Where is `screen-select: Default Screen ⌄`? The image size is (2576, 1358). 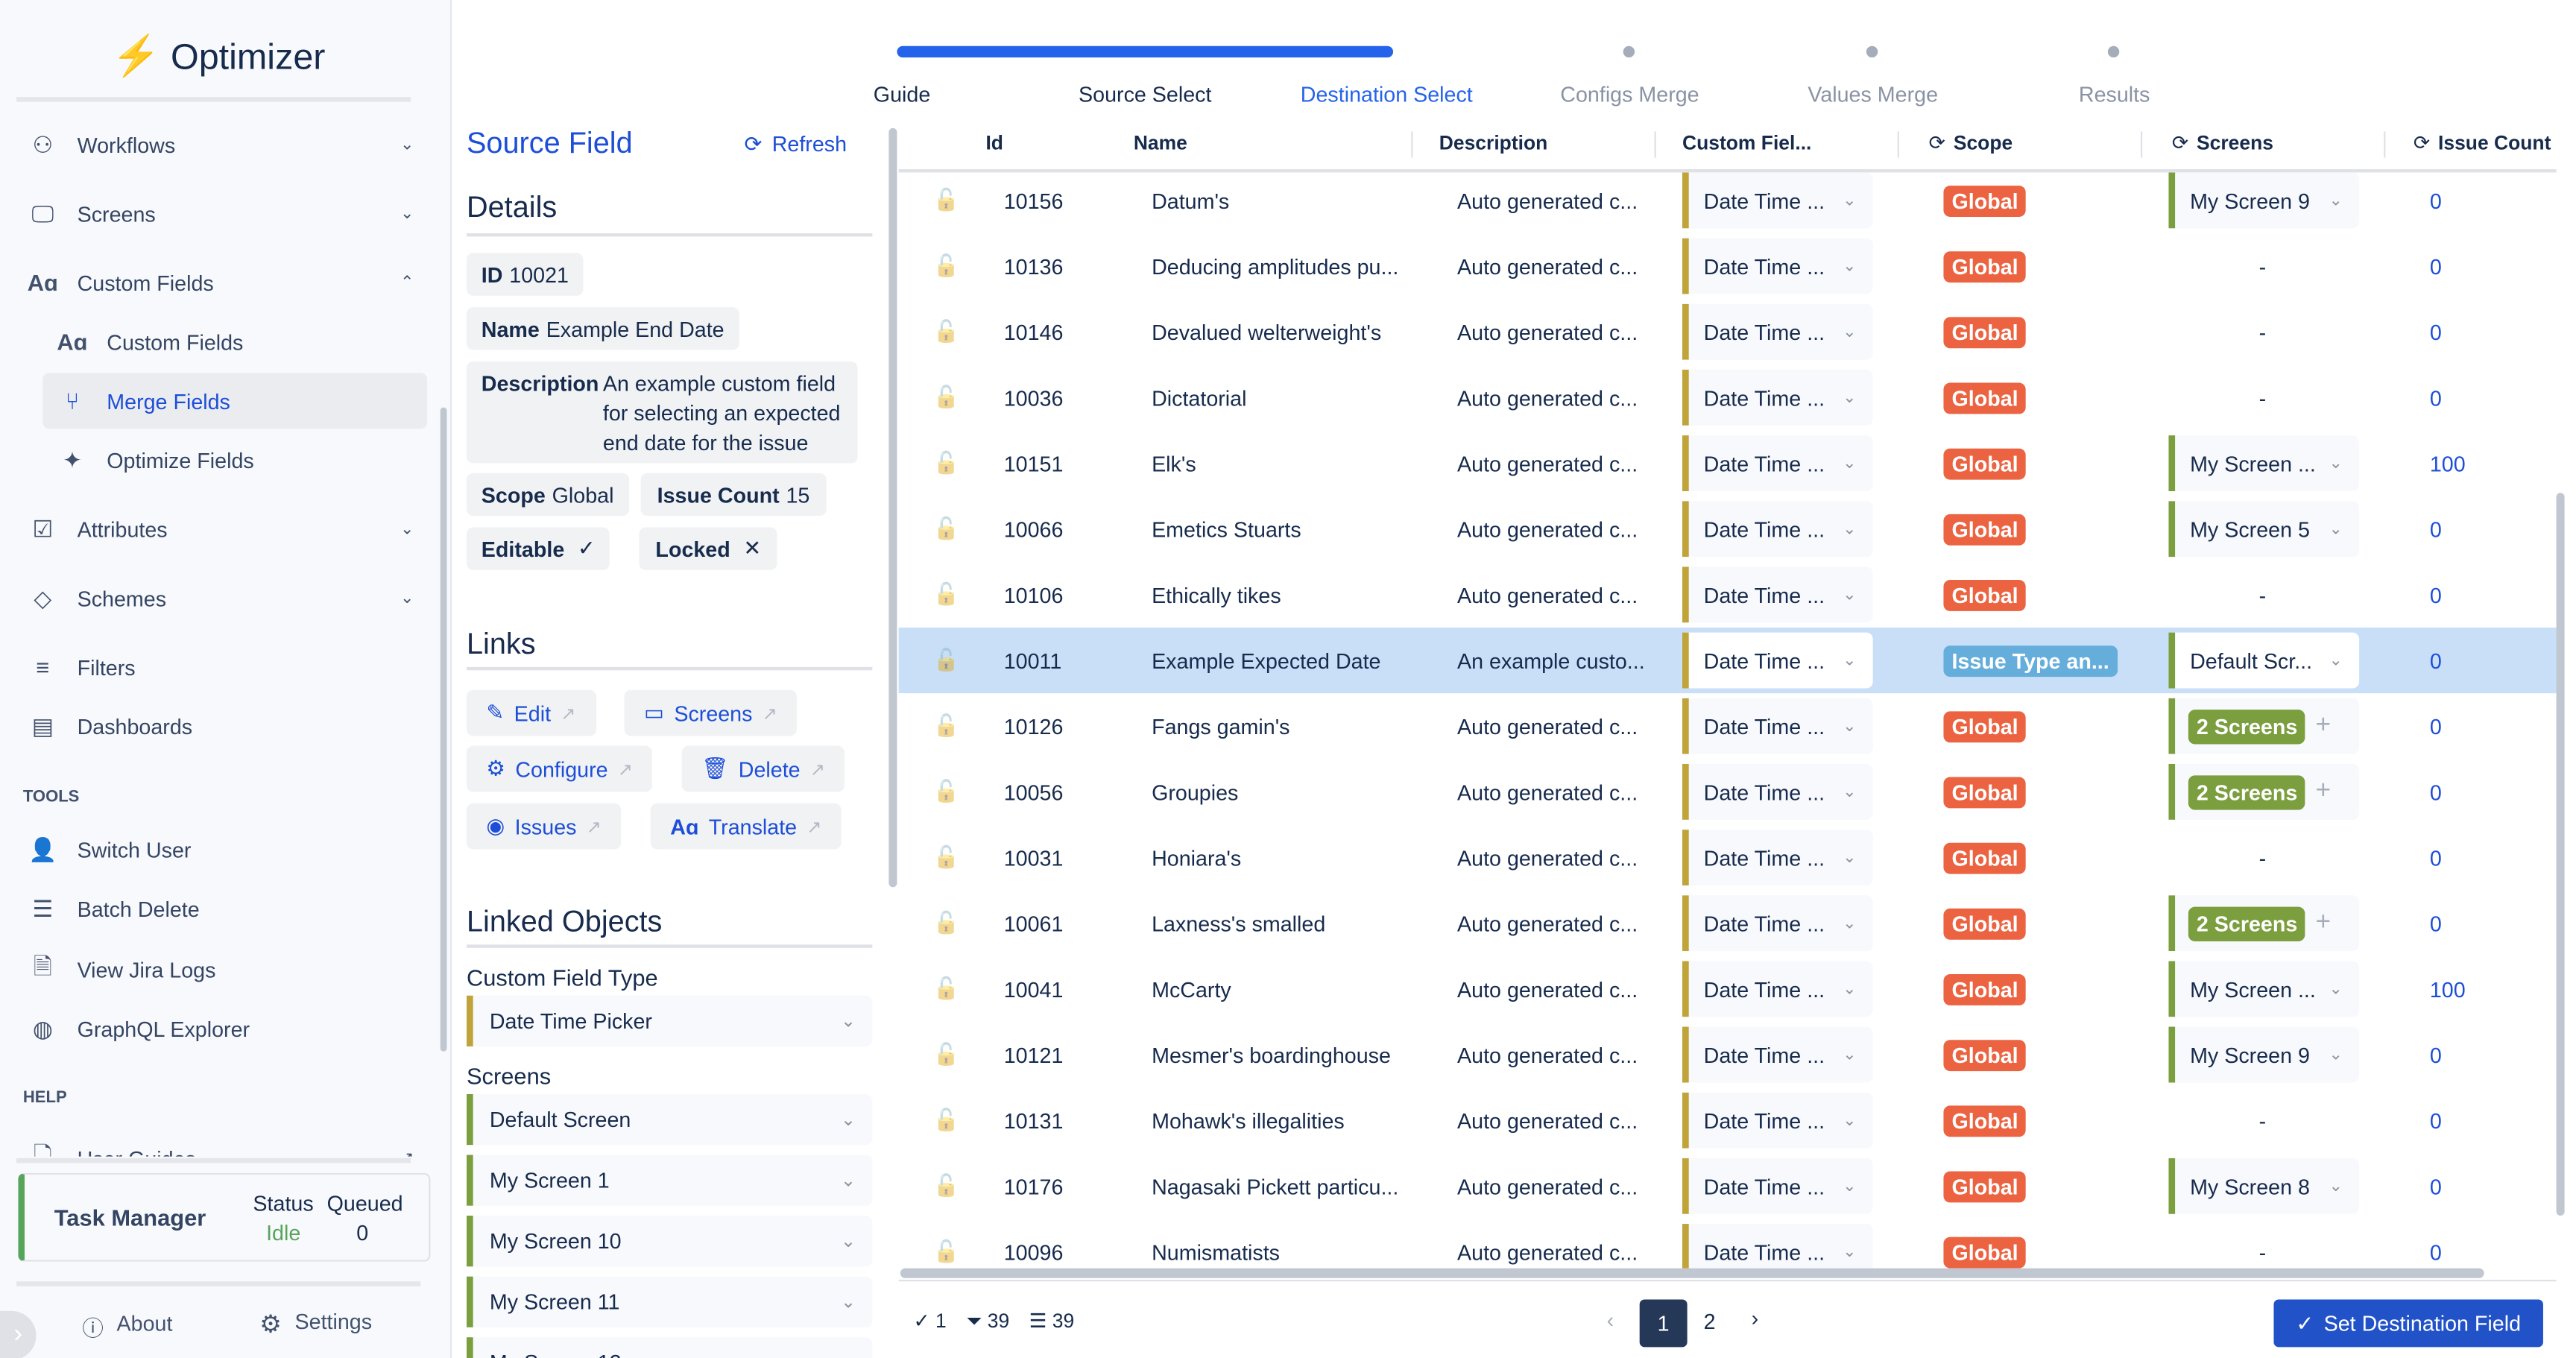 screen-select: Default Screen ⌄ is located at coordinates (669, 1119).